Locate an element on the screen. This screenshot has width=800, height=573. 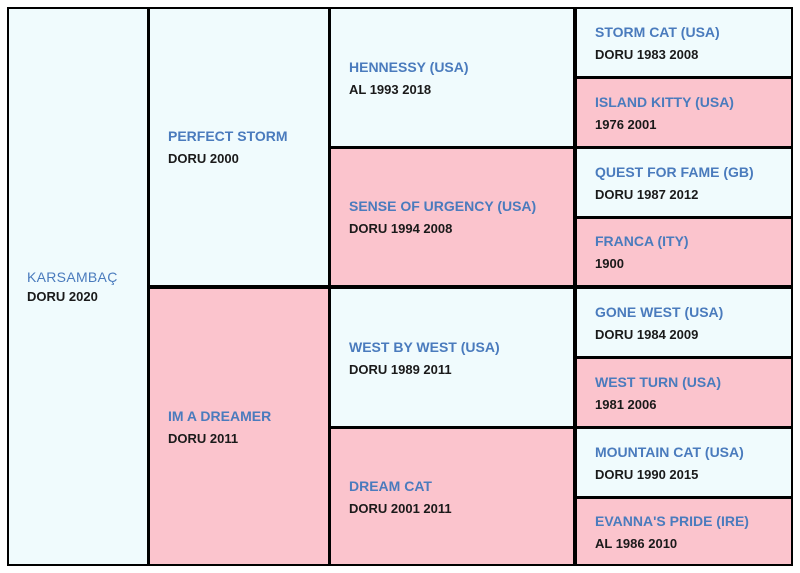
great-grandparent-name: WEST TURN (USA) is located at coordinates (658, 381).